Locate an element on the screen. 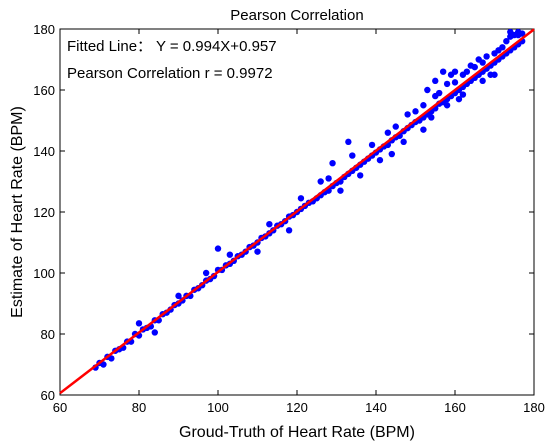 Image resolution: width=550 pixels, height=445 pixels. y-axis-title: Estimate of Heart Rate (BPM) is located at coordinates (17, 212).